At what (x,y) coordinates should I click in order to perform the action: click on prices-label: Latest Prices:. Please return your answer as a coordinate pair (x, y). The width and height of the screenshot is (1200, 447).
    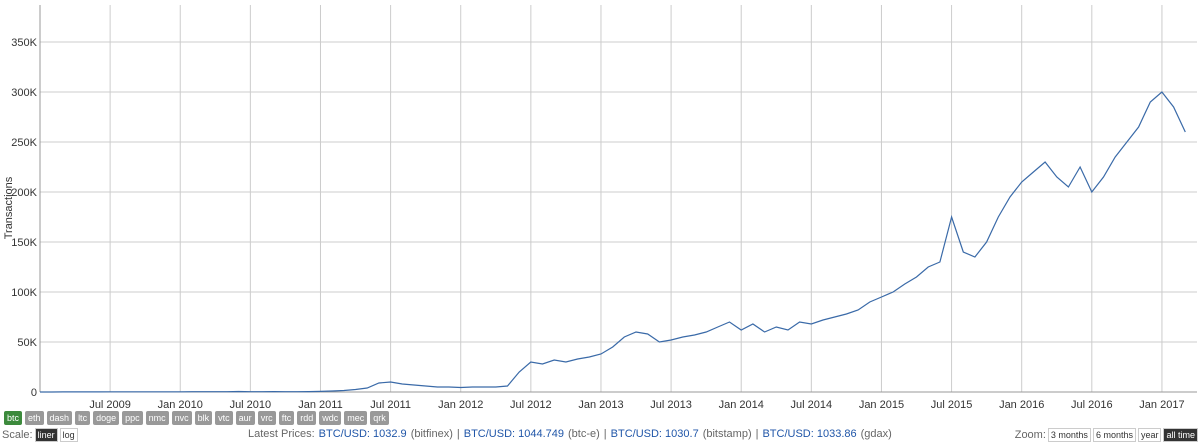
    Looking at the image, I should click on (281, 434).